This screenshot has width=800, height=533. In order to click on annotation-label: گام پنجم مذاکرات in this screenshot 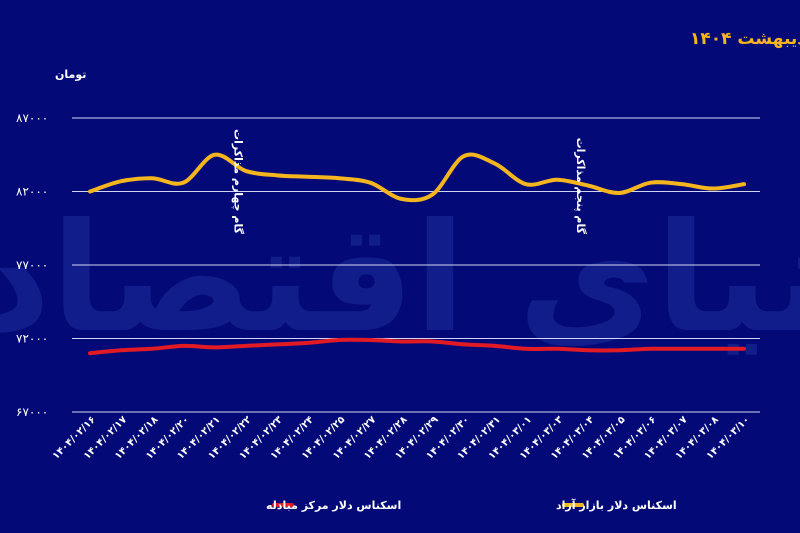, I will do `click(580, 186)`.